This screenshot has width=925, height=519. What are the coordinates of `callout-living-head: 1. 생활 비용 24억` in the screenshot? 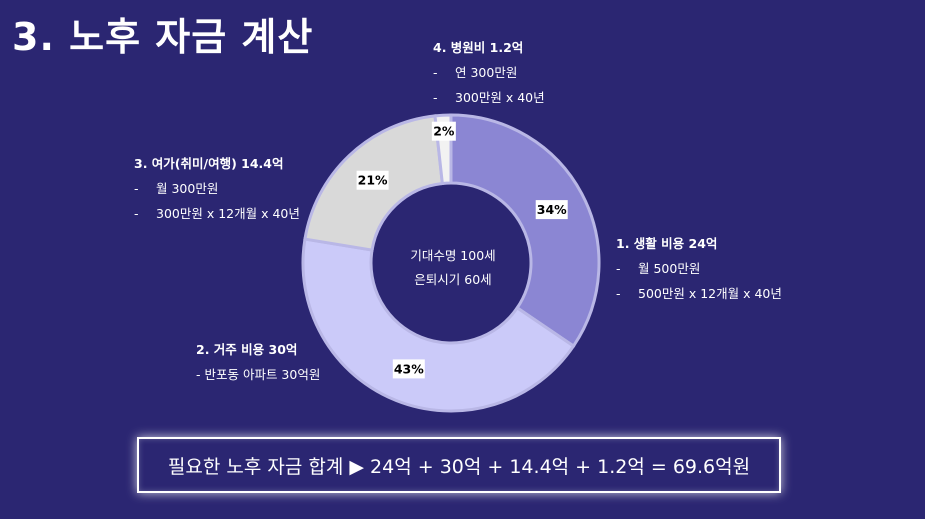 It's located at (667, 243).